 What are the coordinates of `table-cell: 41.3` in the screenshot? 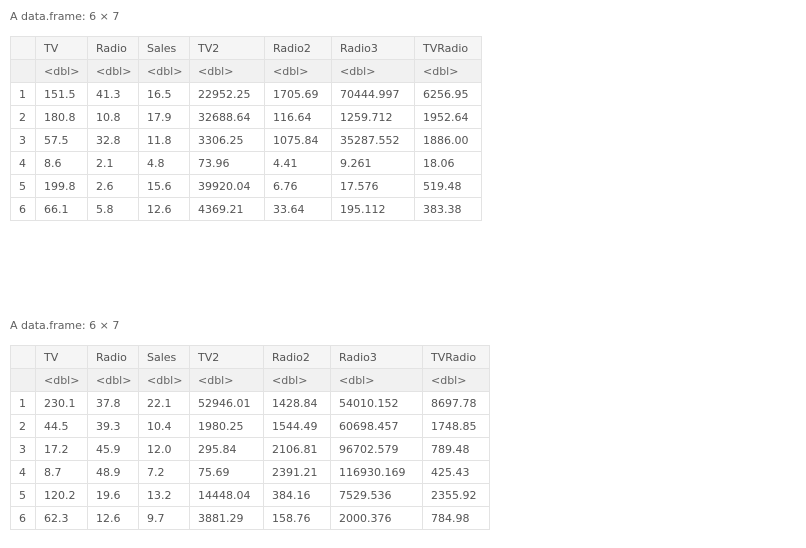 It's located at (113, 94).